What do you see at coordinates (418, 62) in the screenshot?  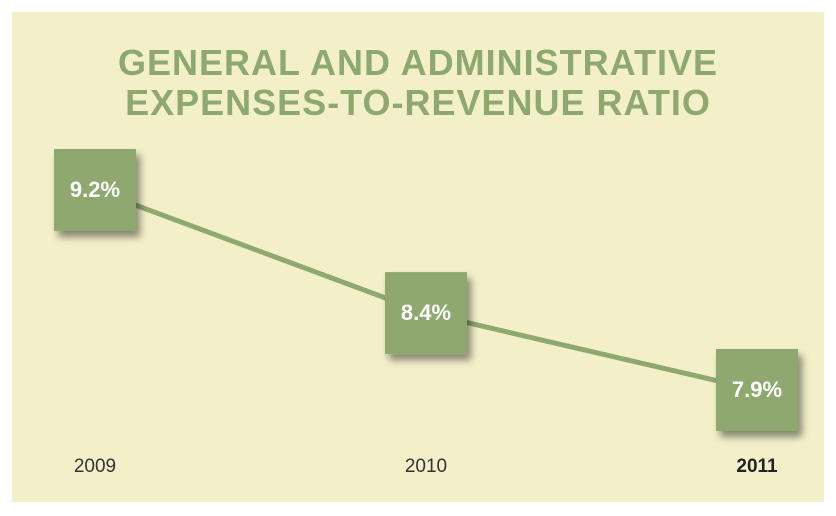 I see `chart-title: GENERAL AND ADMINISTRATIVE` at bounding box center [418, 62].